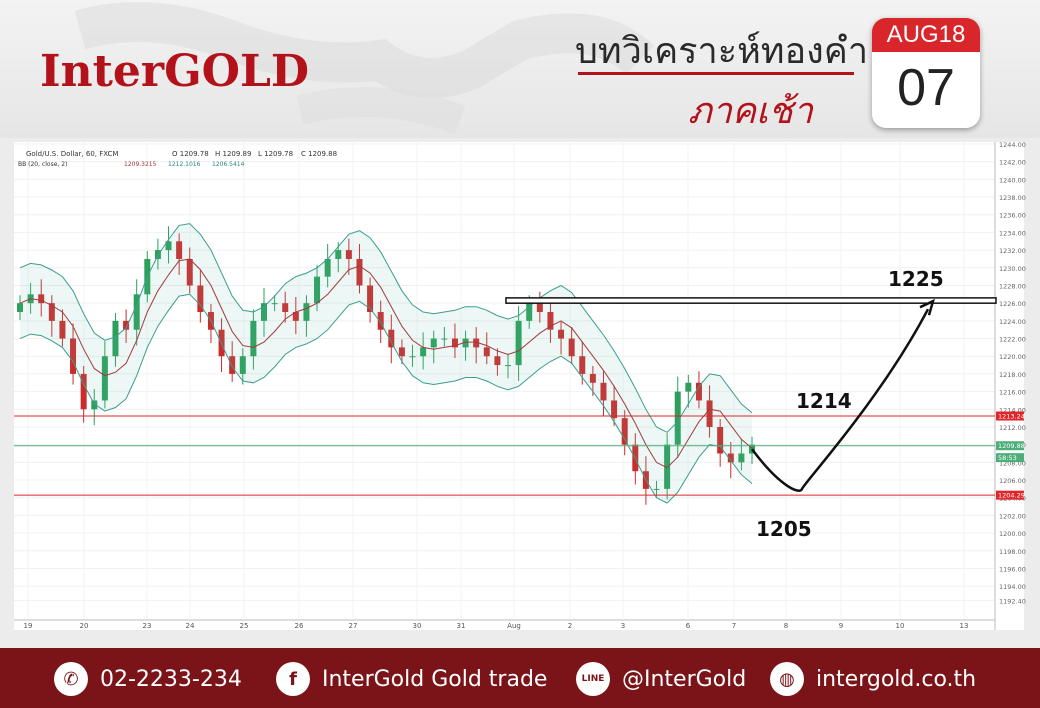 This screenshot has height=708, width=1040. Describe the element at coordinates (147, 626) in the screenshot. I see `x-tick-label: 23` at that location.